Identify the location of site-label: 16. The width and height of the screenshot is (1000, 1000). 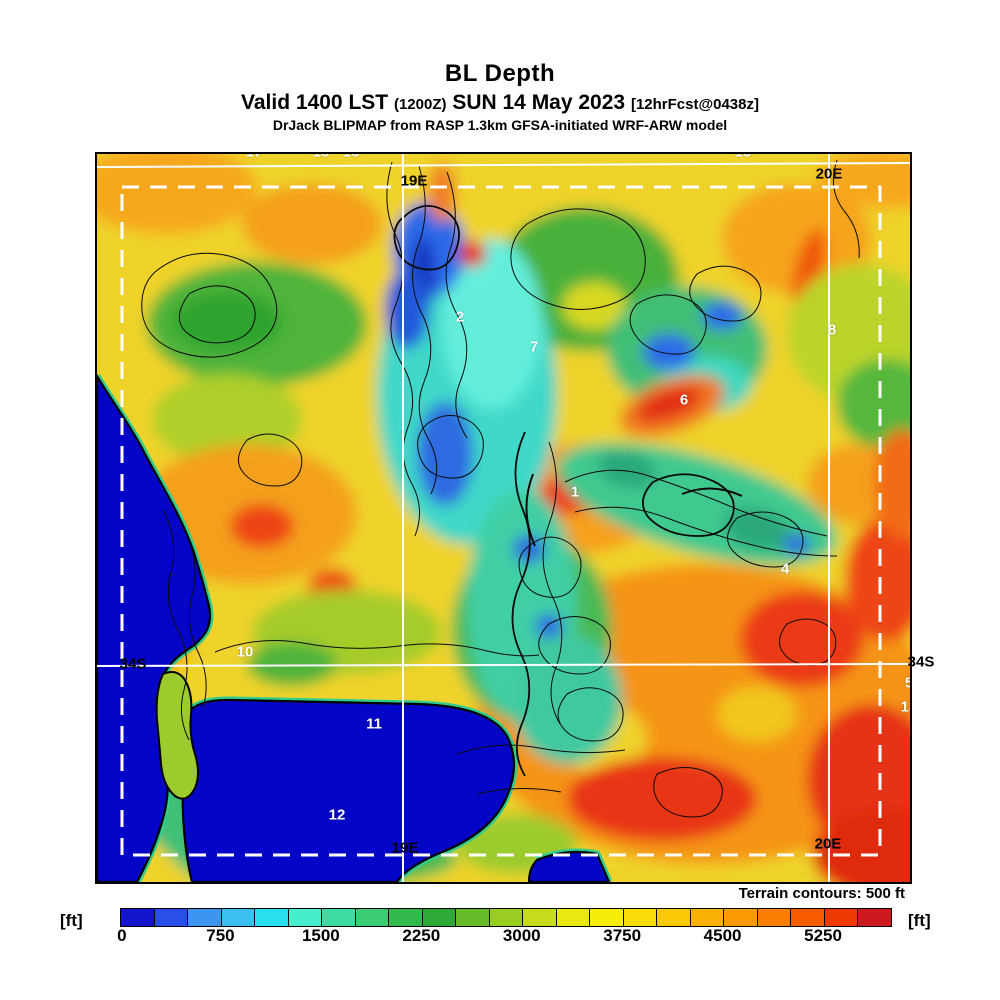
(351, 156).